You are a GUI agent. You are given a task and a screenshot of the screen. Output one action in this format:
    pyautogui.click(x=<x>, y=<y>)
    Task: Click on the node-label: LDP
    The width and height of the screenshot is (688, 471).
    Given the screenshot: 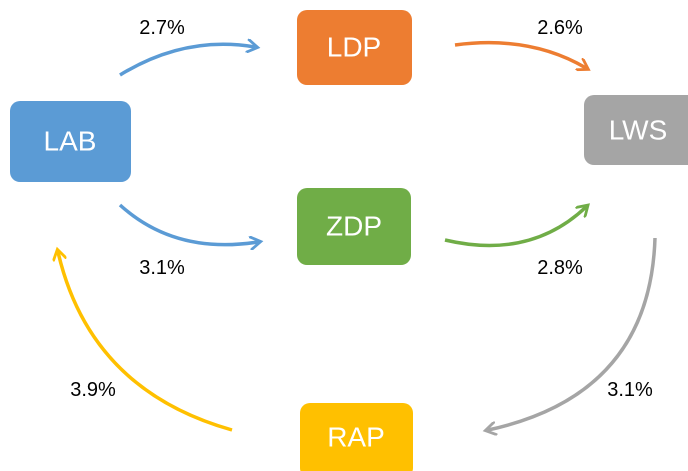 What is the action you would take?
    pyautogui.click(x=354, y=47)
    